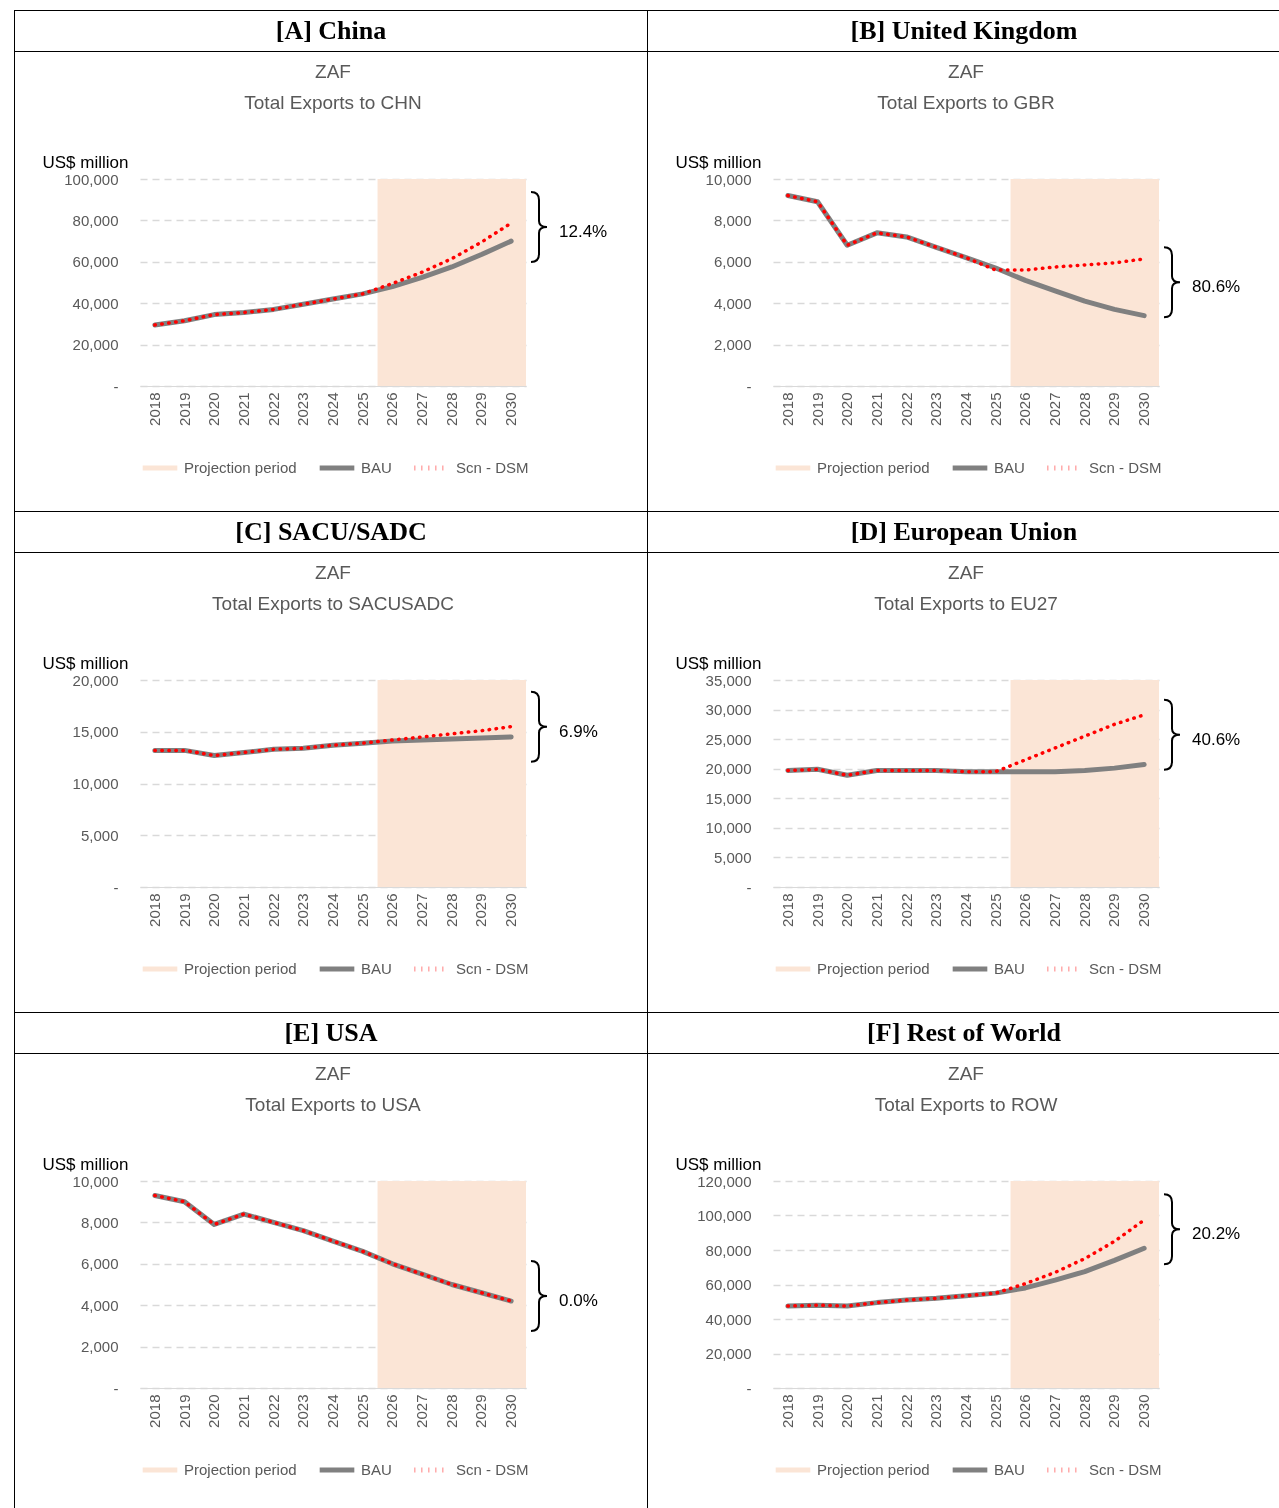  What do you see at coordinates (333, 87) in the screenshot?
I see `chart-subtitle: ZAF Total Exports to CHN` at bounding box center [333, 87].